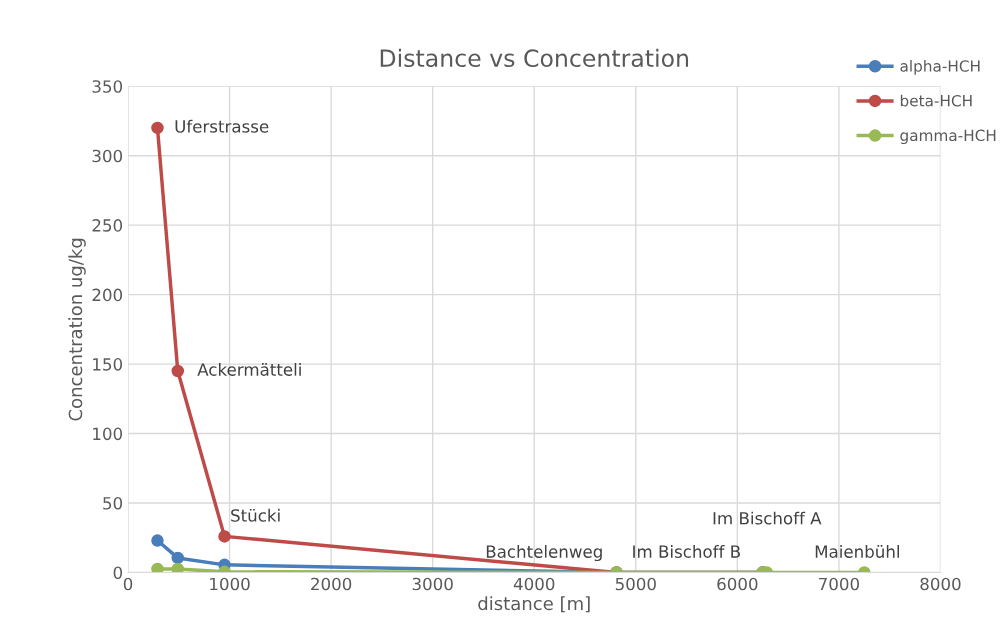 The image size is (1008, 634). I want to click on legend-label: gamma-HCH, so click(948, 137).